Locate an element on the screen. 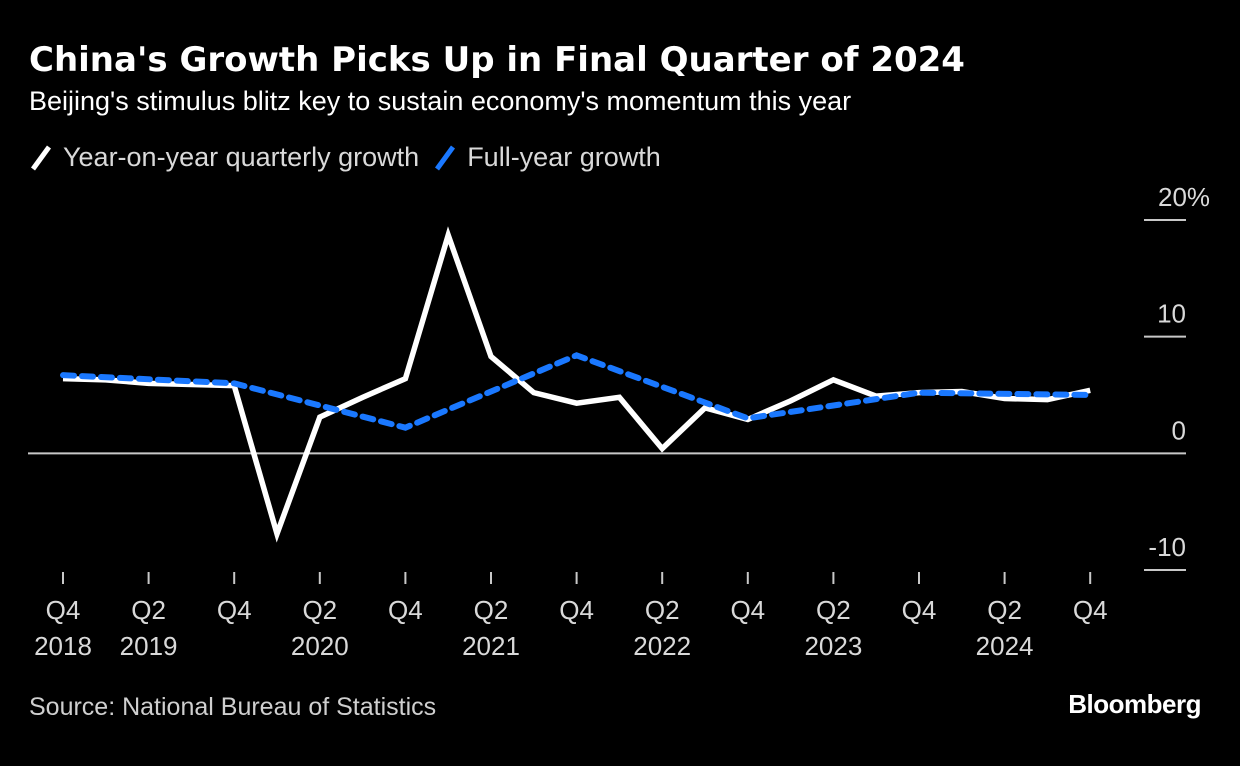 Image resolution: width=1240 pixels, height=766 pixels. source-note: Source: National Bureau of Statistics is located at coordinates (233, 707).